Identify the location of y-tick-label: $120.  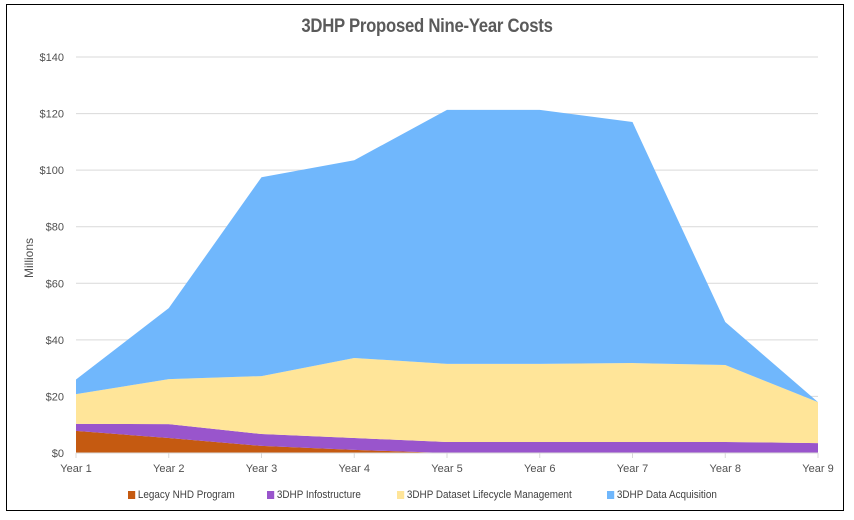
(52, 115).